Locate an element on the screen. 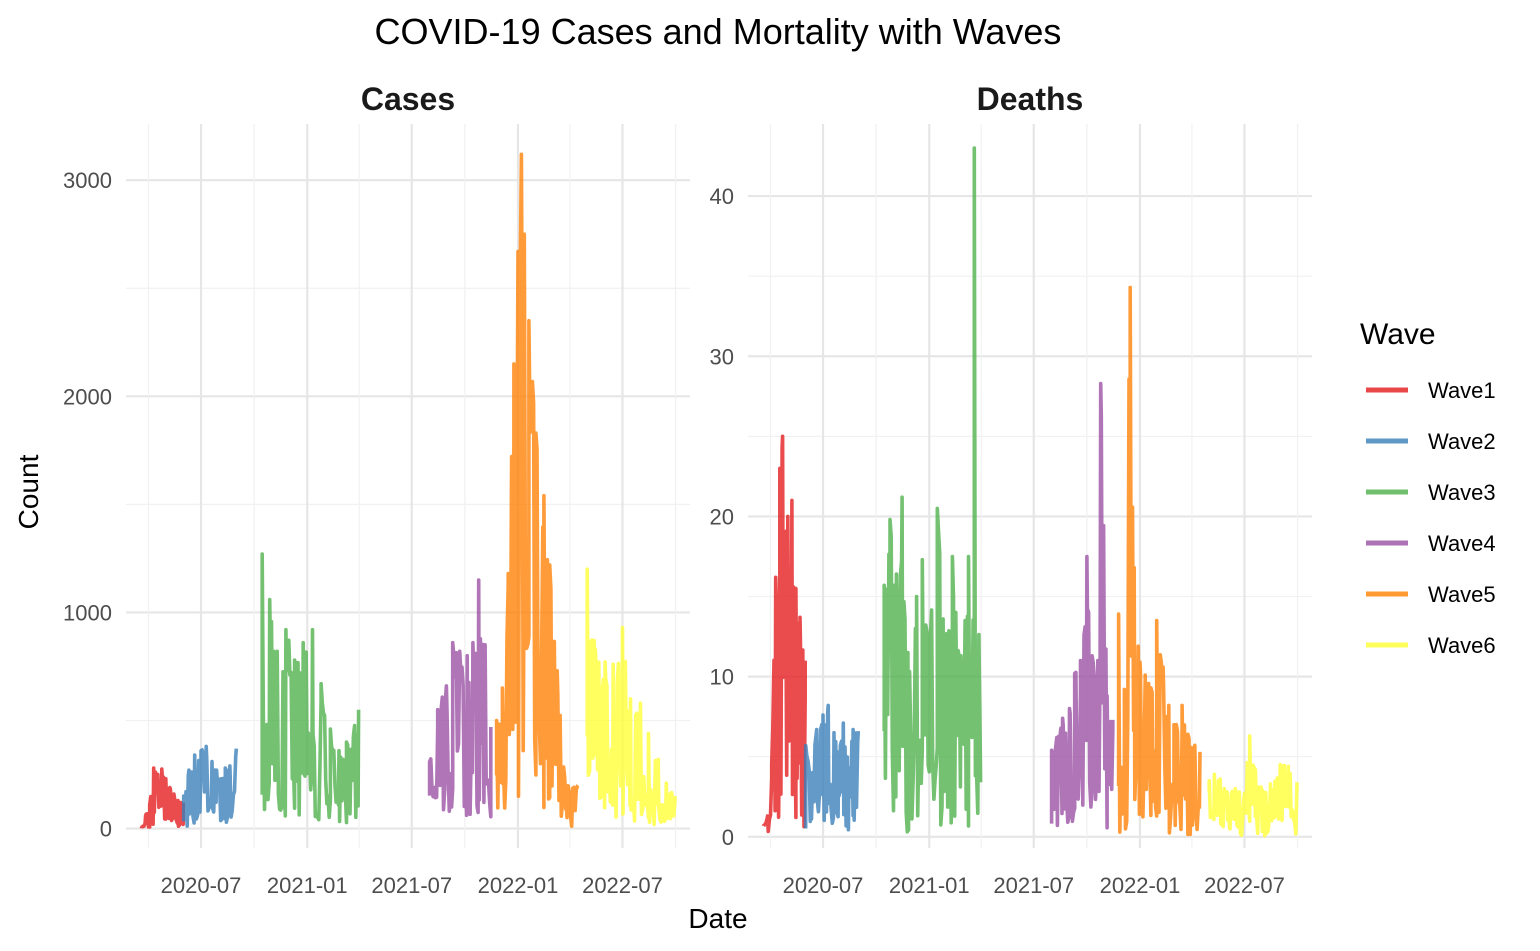 The width and height of the screenshot is (1540, 951). panel-strip-cases: Cases is located at coordinates (408, 99).